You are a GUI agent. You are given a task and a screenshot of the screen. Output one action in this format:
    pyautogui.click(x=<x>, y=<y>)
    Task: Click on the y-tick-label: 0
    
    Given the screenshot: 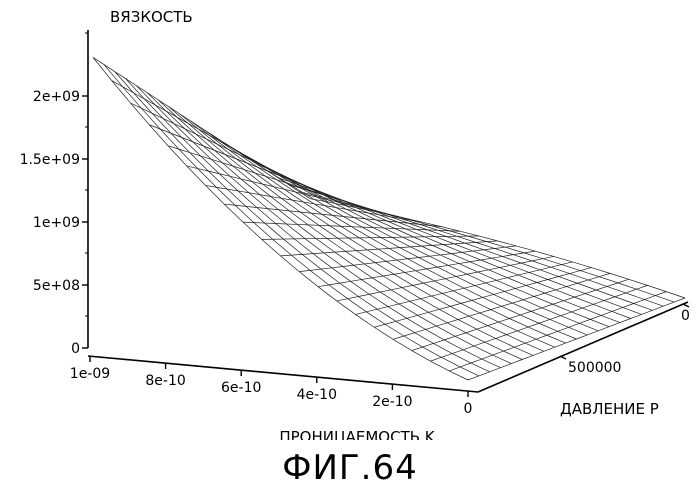 What is the action you would take?
    pyautogui.click(x=685, y=316)
    